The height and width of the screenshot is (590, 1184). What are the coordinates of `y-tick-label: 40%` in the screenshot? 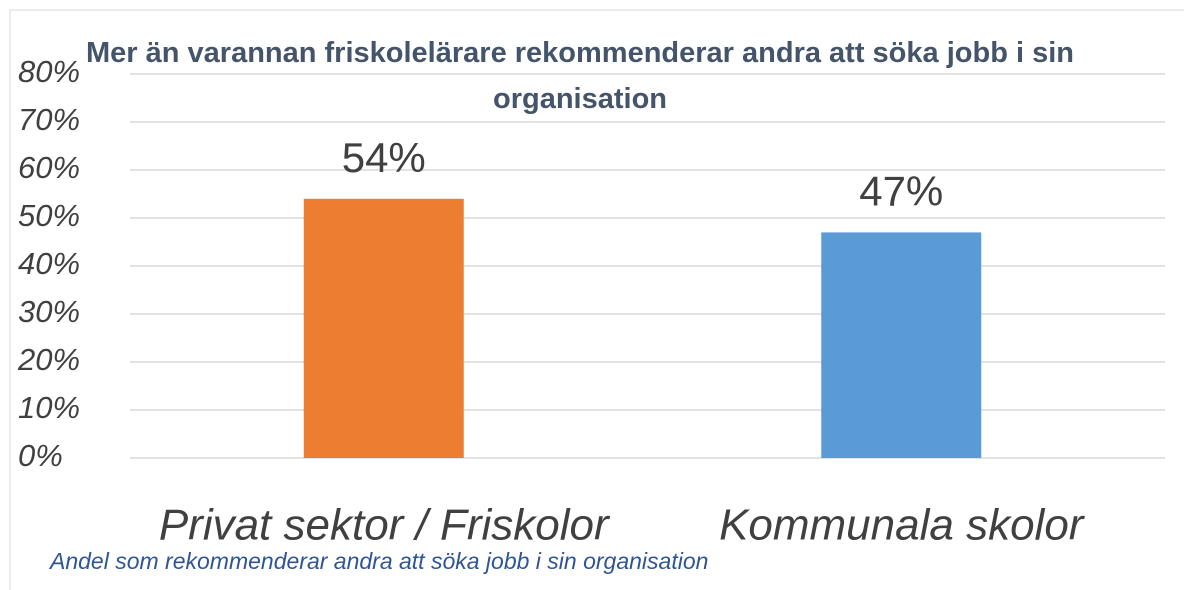 It's located at (49, 263).